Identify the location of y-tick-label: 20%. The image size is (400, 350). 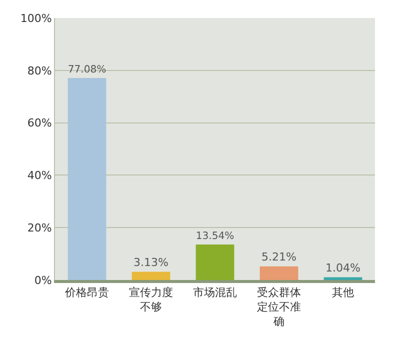
(39, 227).